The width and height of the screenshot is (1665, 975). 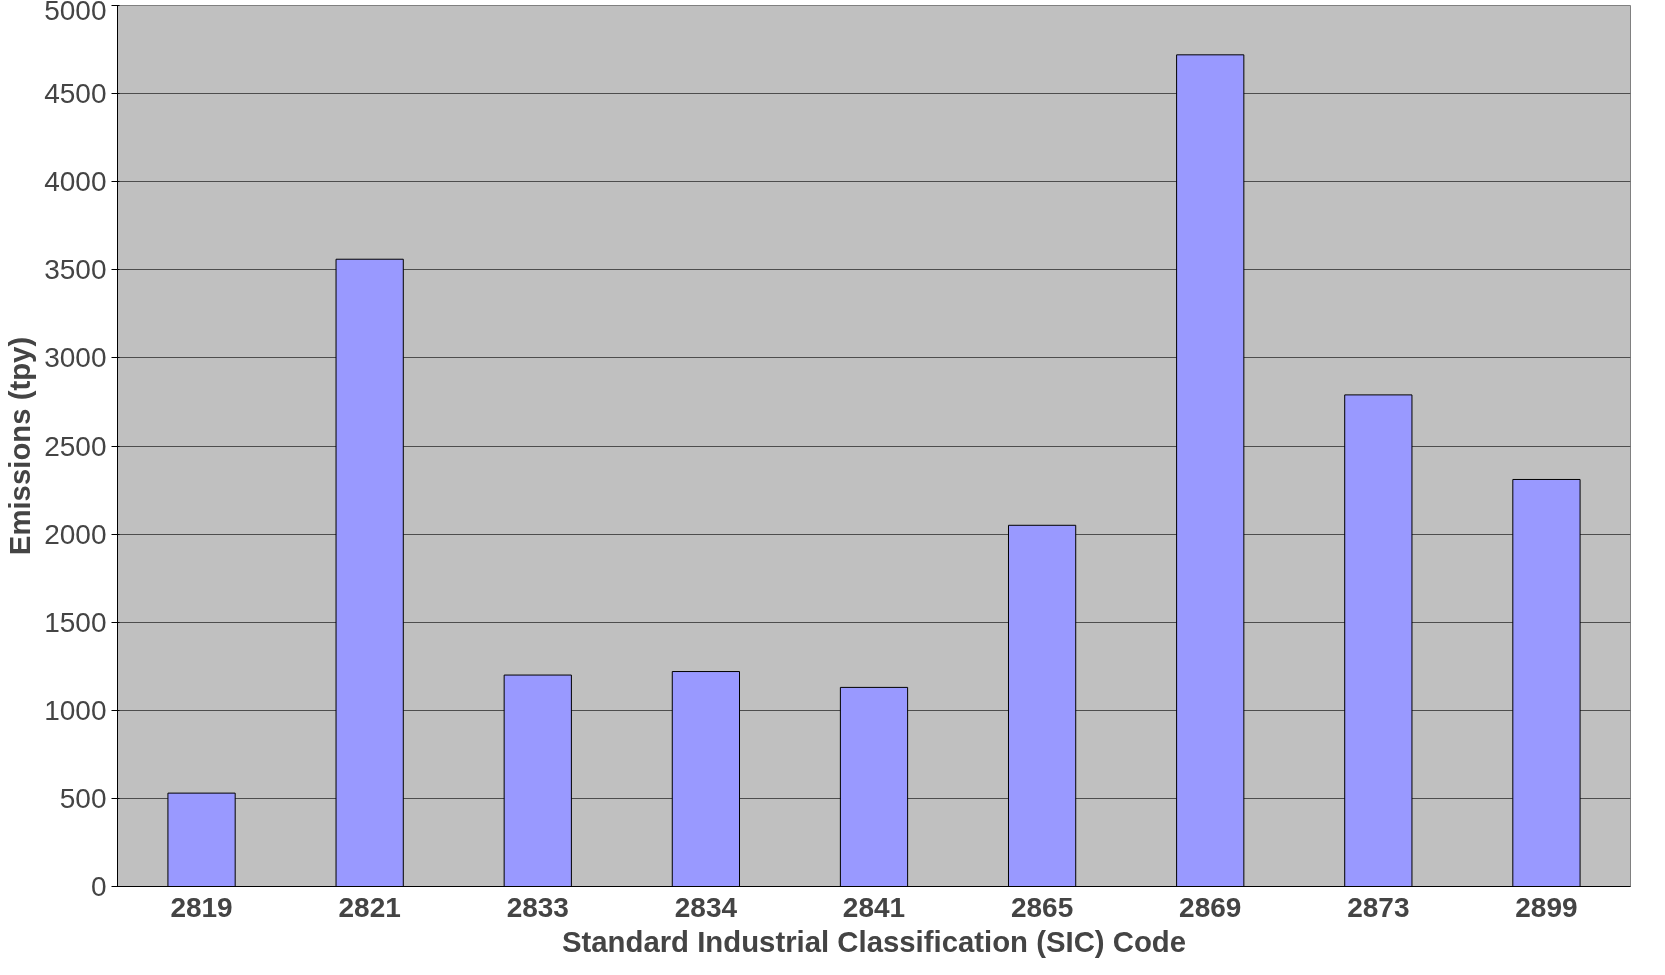 I want to click on y-tick-label: 3500, so click(x=75, y=270).